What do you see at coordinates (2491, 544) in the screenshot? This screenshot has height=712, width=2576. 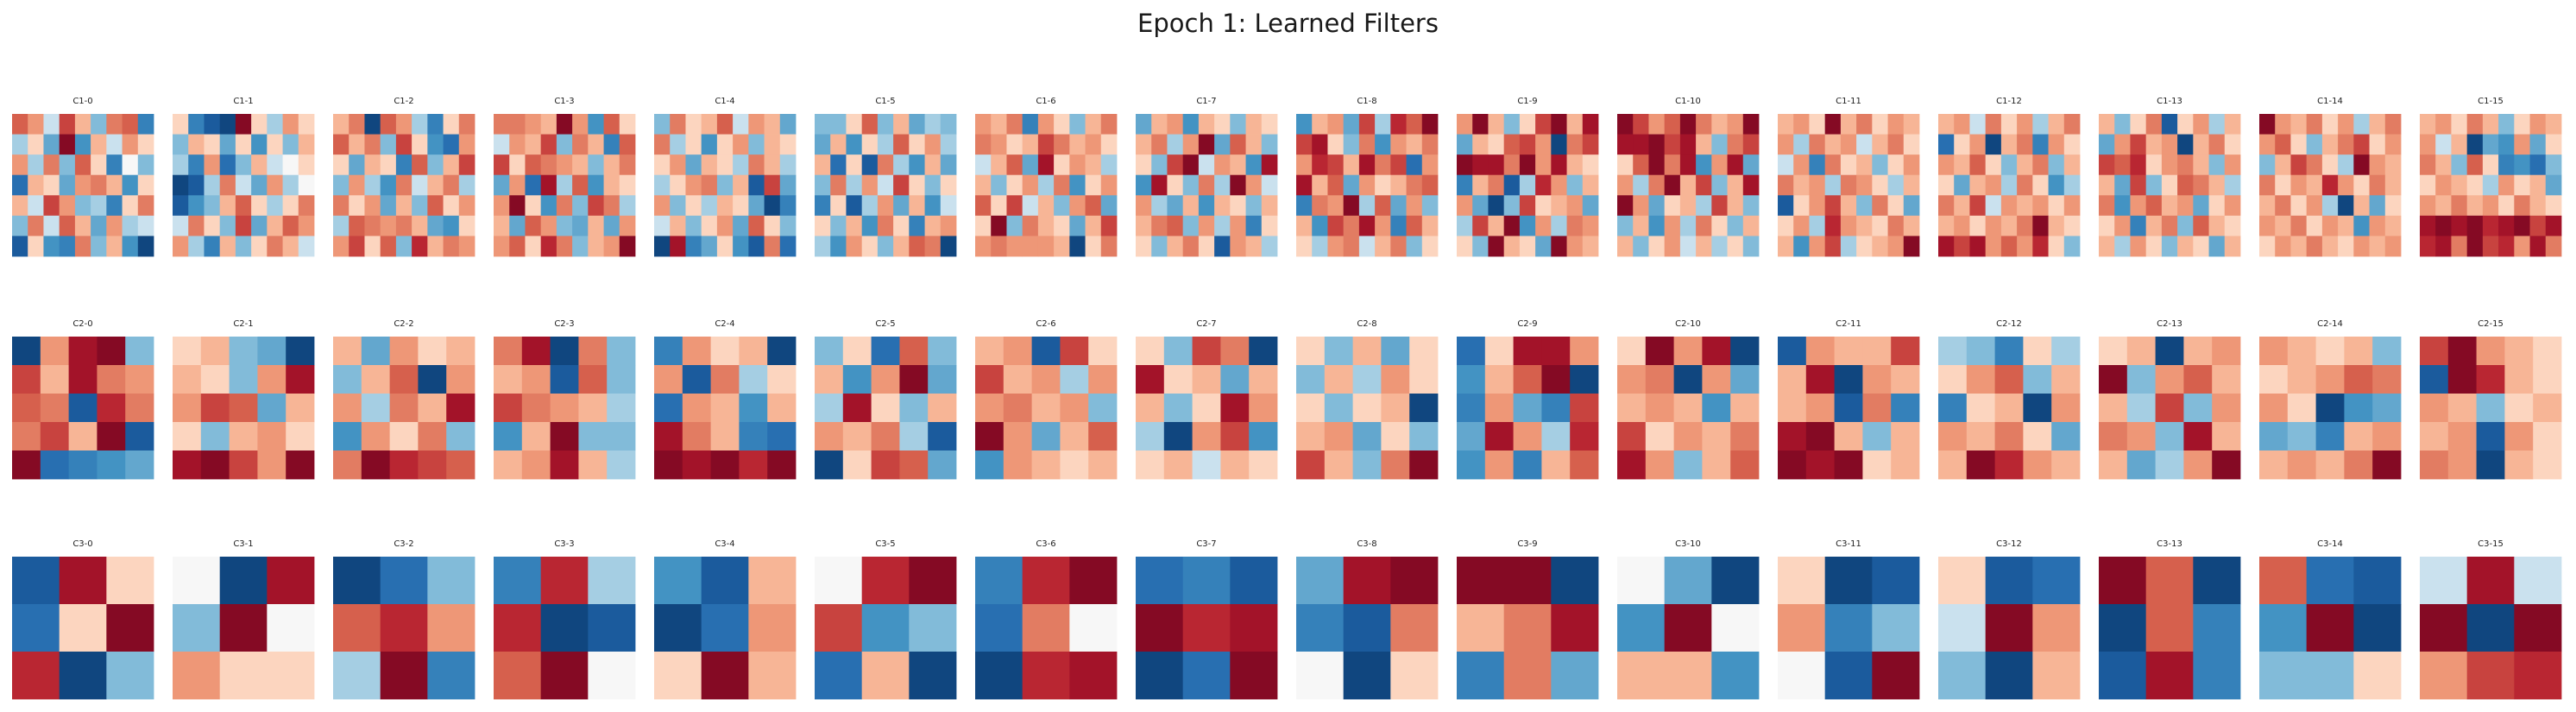 I see `panel-label: C3-15` at bounding box center [2491, 544].